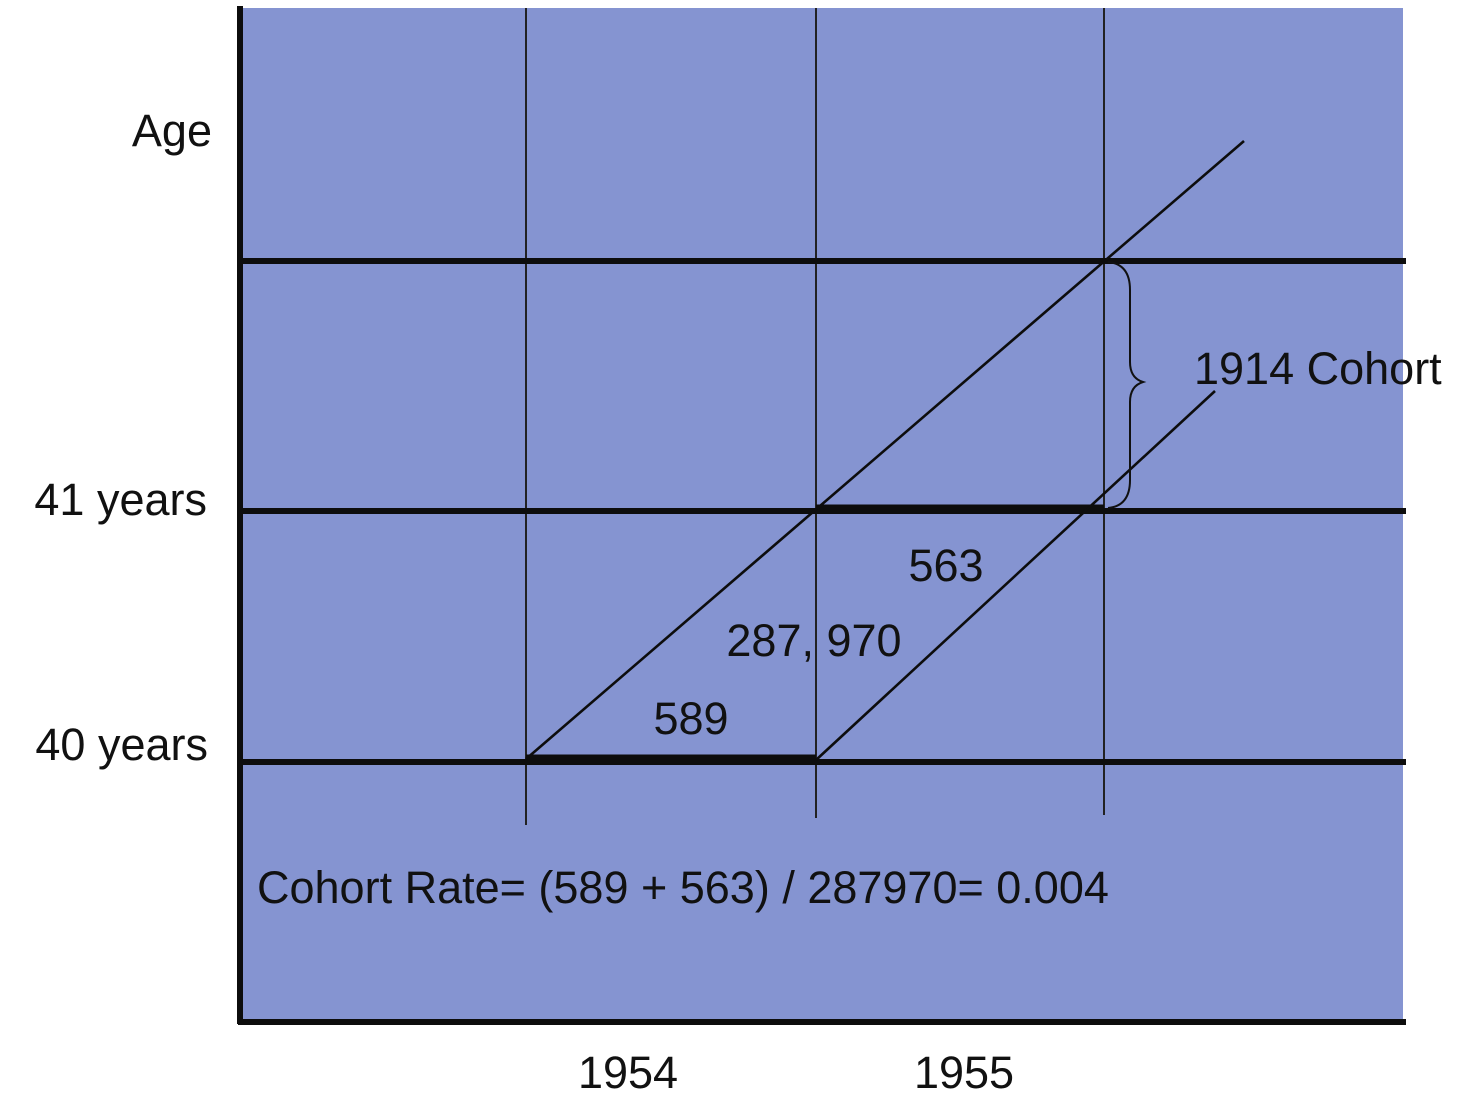 The width and height of the screenshot is (1479, 1095). Describe the element at coordinates (683, 887) in the screenshot. I see `cohort-rate-formula: Cohort Rate= (589 + 563) / 287970= 0.004` at that location.